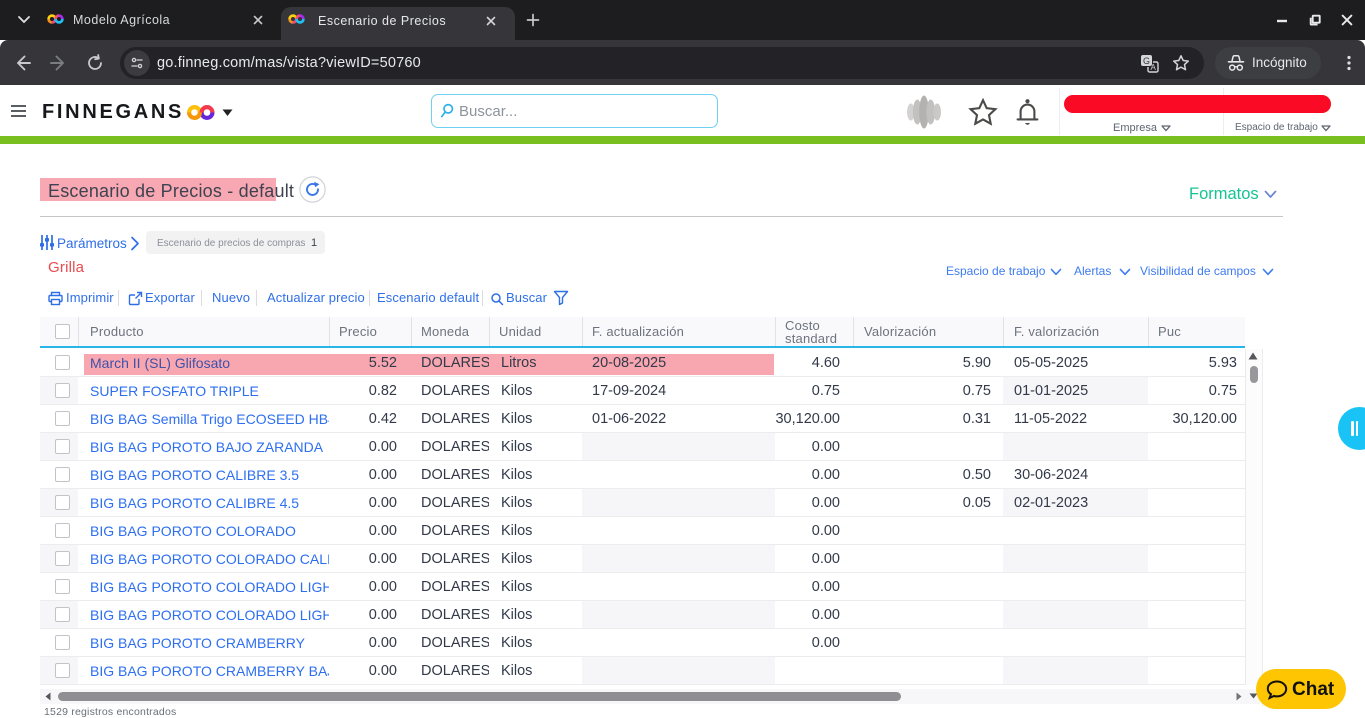 The height and width of the screenshot is (718, 1365). Describe the element at coordinates (1154, 67) in the screenshot. I see `svg-text: A` at that location.